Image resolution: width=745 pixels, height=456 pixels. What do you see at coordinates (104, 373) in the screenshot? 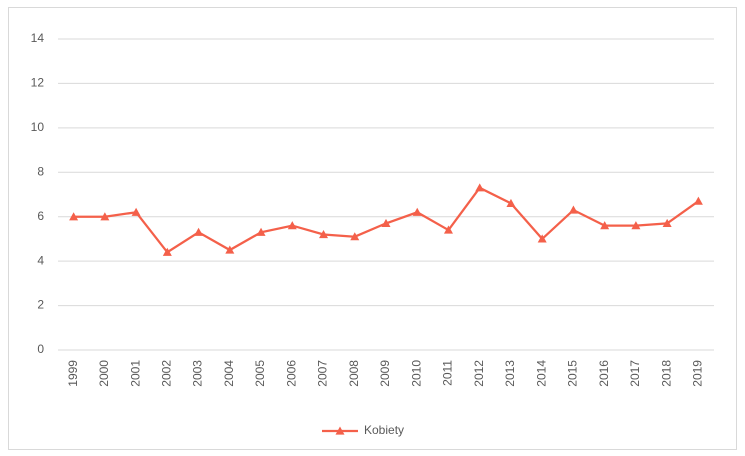
I see `x-tick-label: 2000` at bounding box center [104, 373].